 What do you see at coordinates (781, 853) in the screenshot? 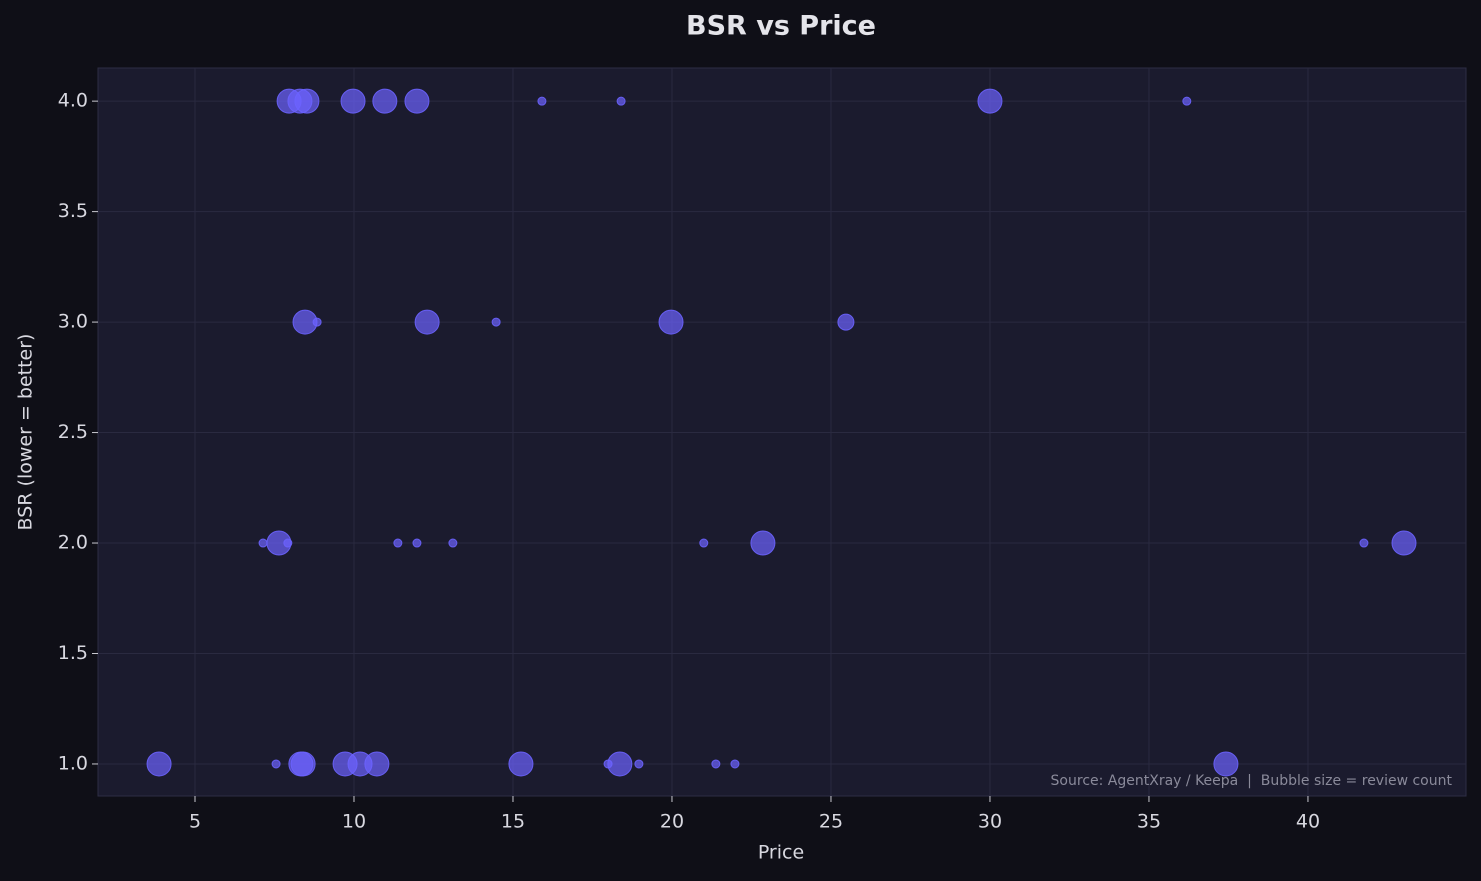
I see `x-axis-label: Price` at bounding box center [781, 853].